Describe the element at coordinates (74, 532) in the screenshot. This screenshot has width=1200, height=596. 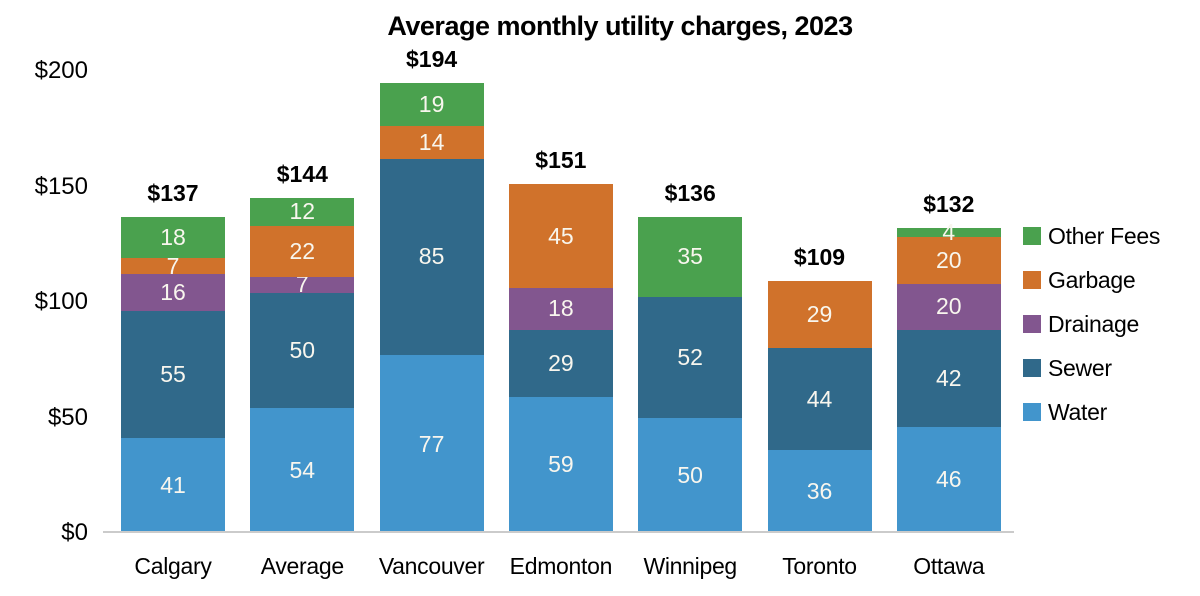
I see `y-axis-tick: $0` at that location.